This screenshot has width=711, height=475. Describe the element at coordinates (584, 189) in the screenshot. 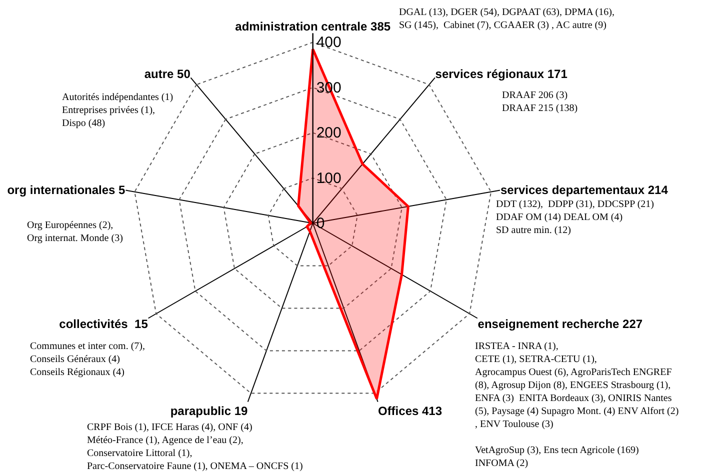

I see `spoke-label: services departementaux 214` at that location.